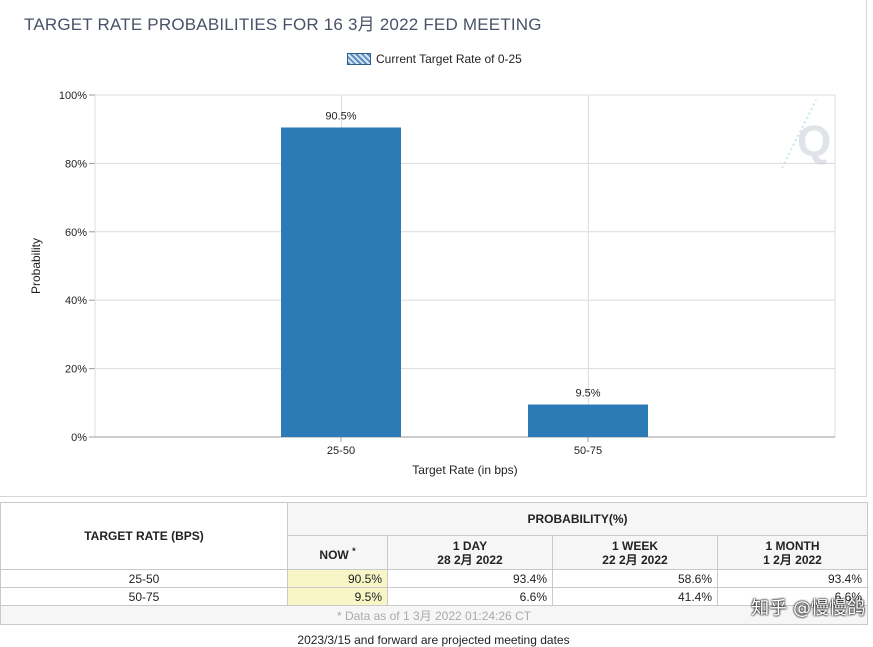 This screenshot has width=873, height=647. What do you see at coordinates (814, 141) in the screenshot?
I see `svg-text: Q` at bounding box center [814, 141].